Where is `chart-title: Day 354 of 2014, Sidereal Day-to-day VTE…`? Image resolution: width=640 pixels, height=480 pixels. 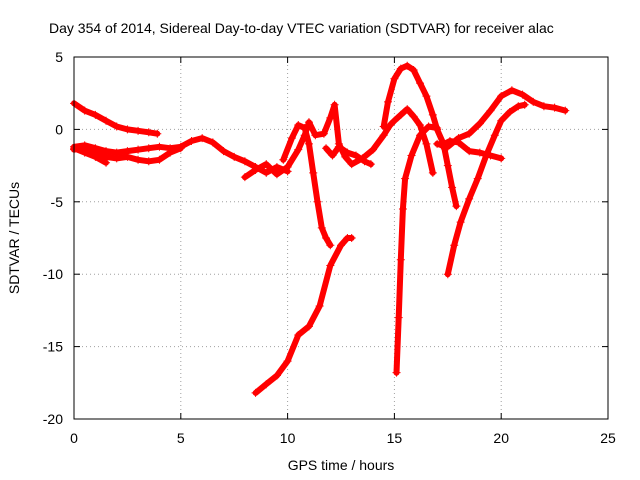 chart-title: Day 354 of 2014, Sidereal Day-to-day VTE… is located at coordinates (301, 28).